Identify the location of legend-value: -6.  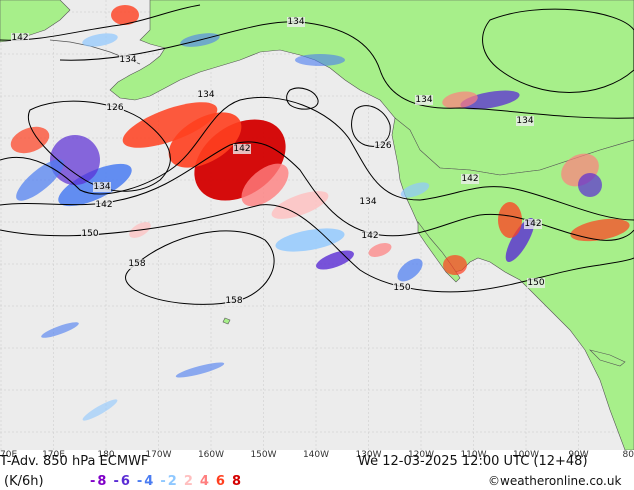
(122, 481).